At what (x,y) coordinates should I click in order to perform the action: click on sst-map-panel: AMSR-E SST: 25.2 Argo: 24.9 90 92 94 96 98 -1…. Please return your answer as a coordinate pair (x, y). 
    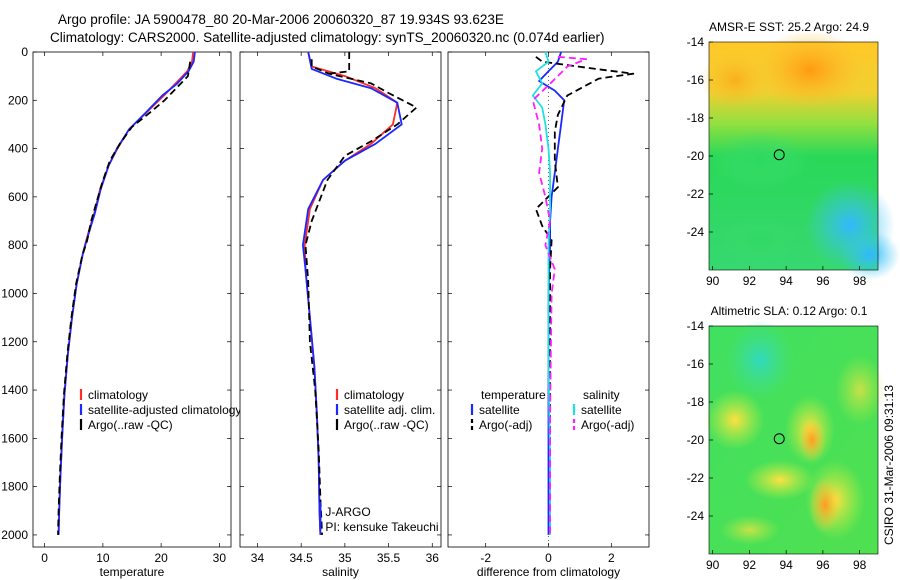
    Looking at the image, I should click on (793, 154).